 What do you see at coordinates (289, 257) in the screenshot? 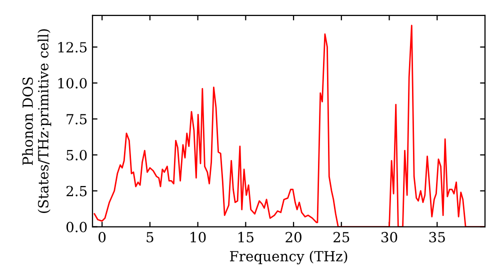
I see `x-axis-title: Frequency (THz)` at bounding box center [289, 257].